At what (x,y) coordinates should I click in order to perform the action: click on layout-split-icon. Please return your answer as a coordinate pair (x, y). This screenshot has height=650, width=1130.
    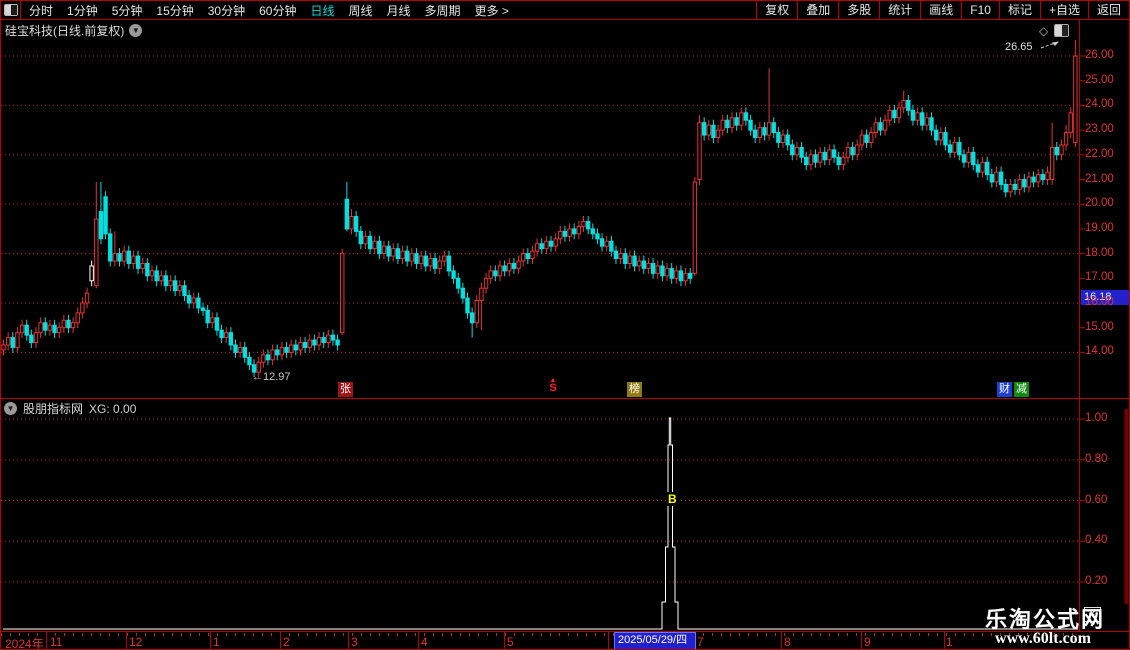
    Looking at the image, I should click on (11, 10).